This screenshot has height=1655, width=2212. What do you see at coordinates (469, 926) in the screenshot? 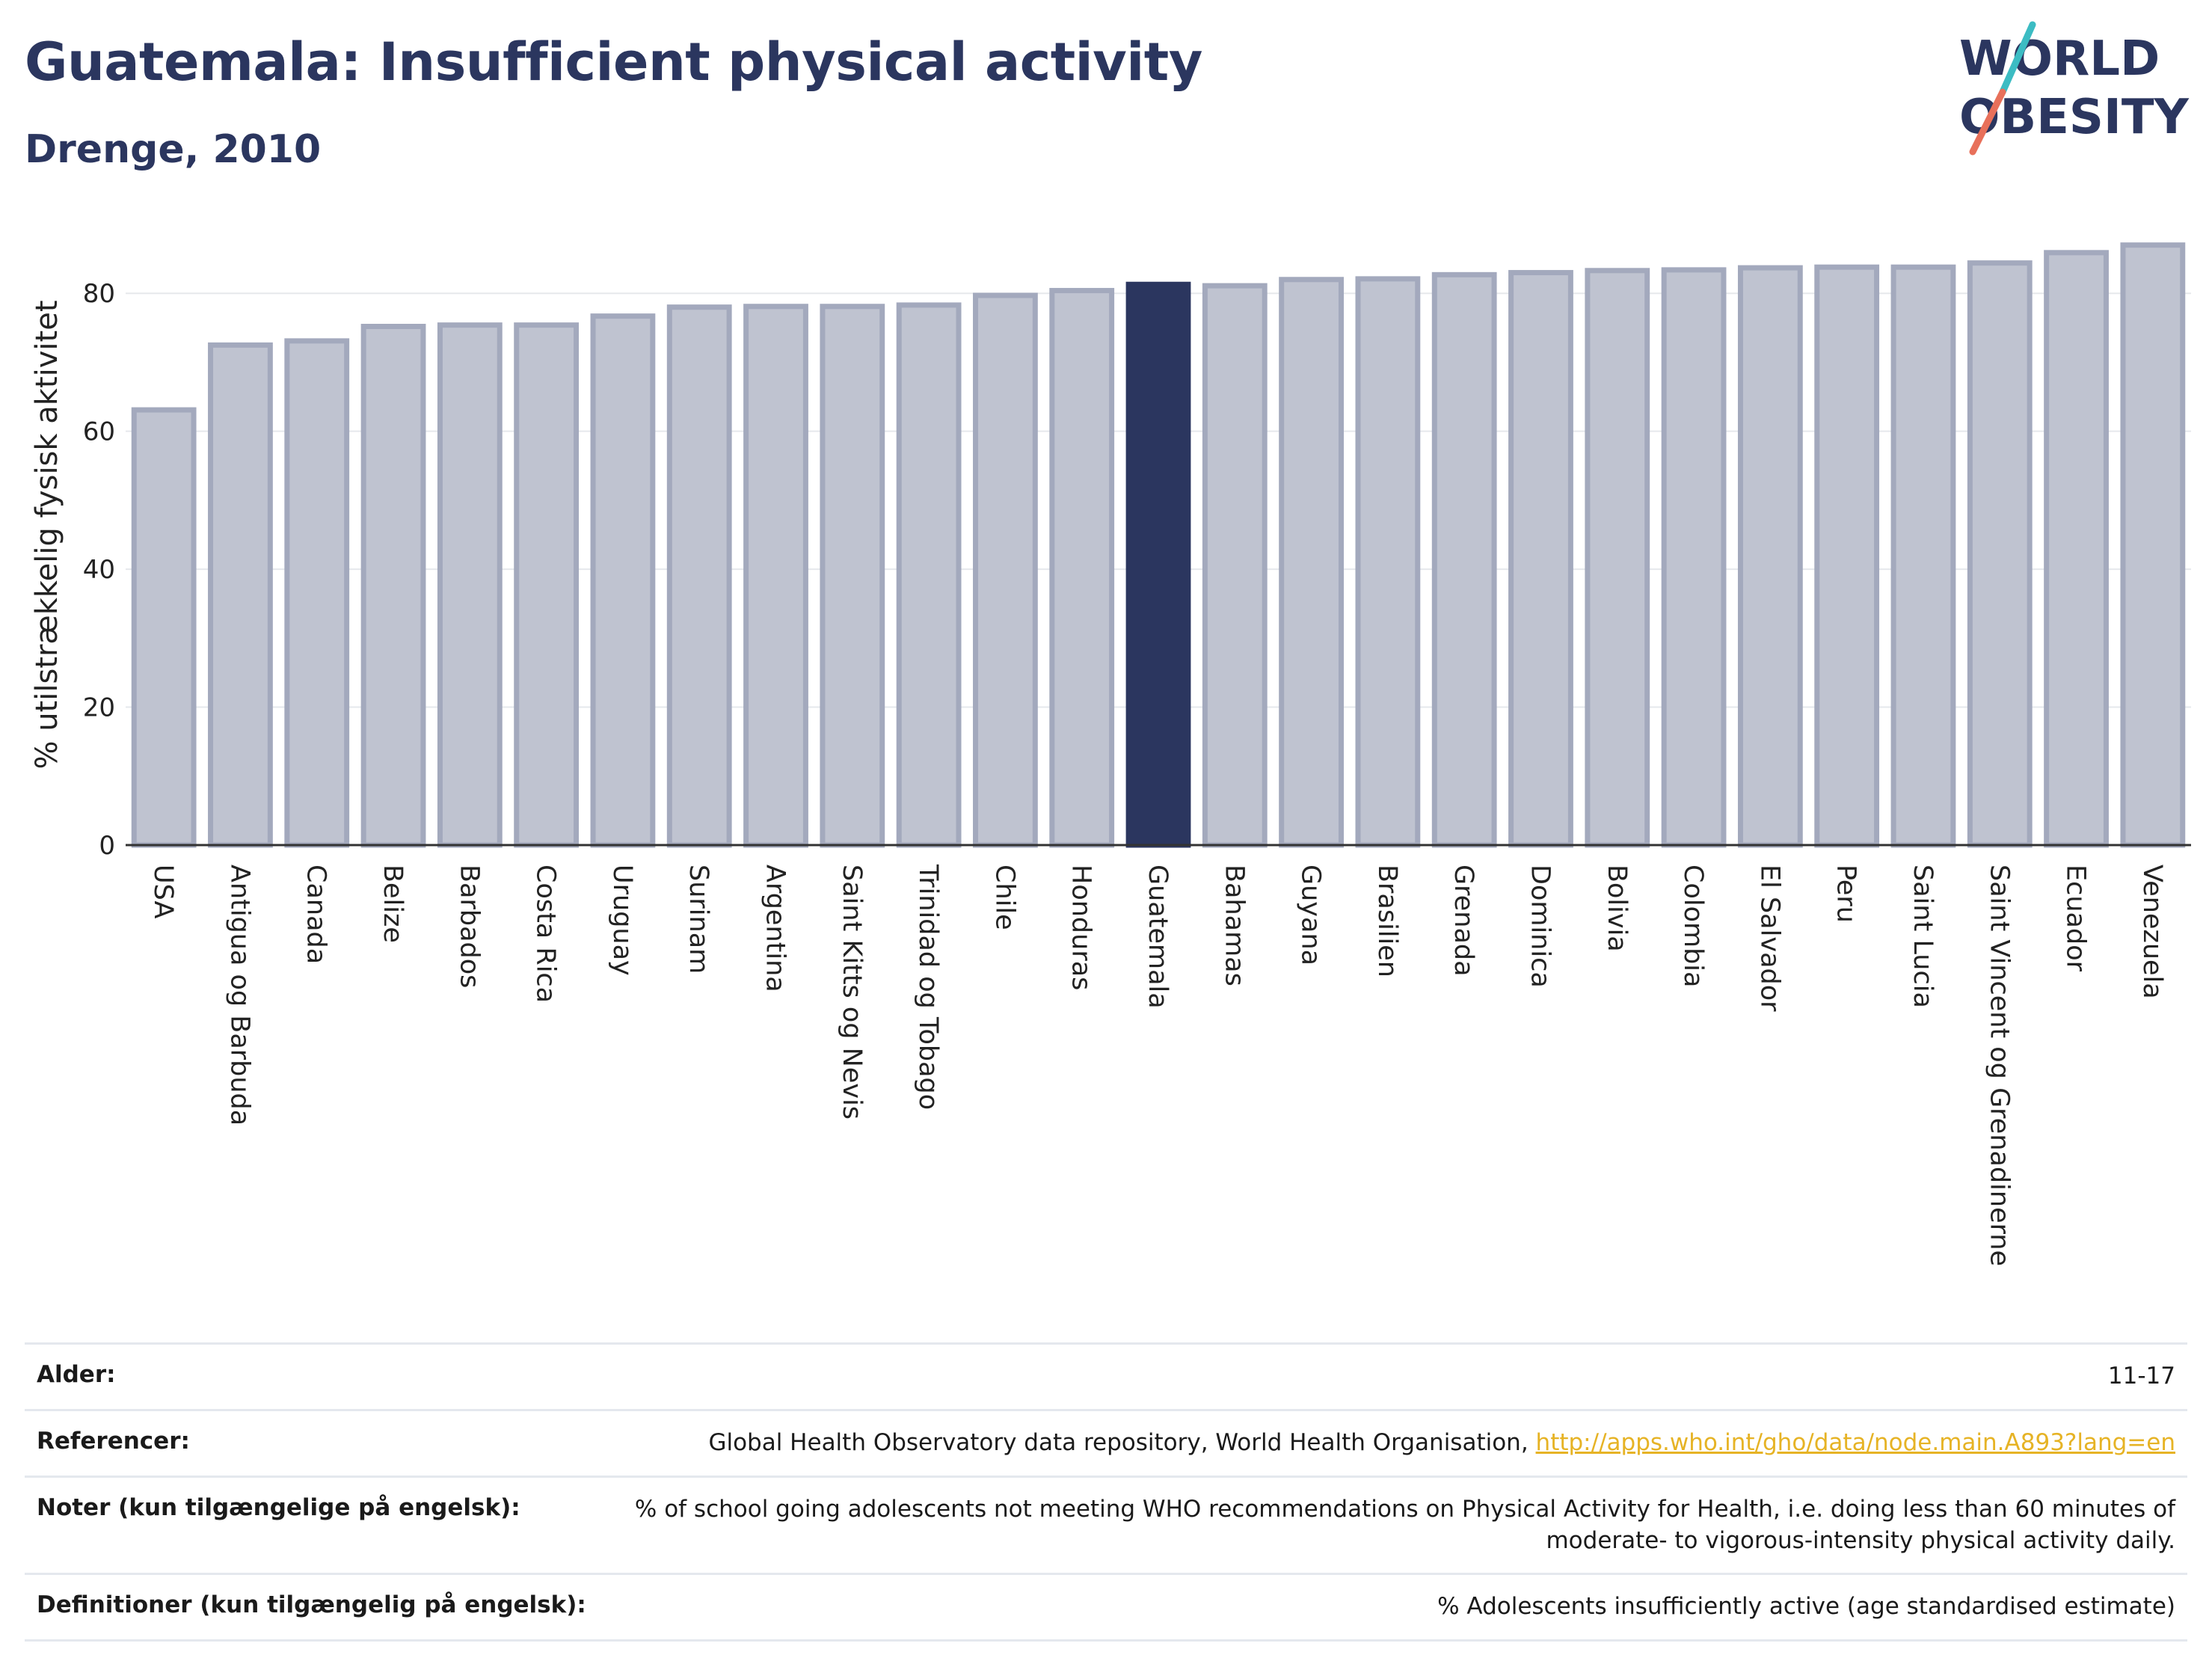
I see `x-tick-label: Barbados` at bounding box center [469, 926].